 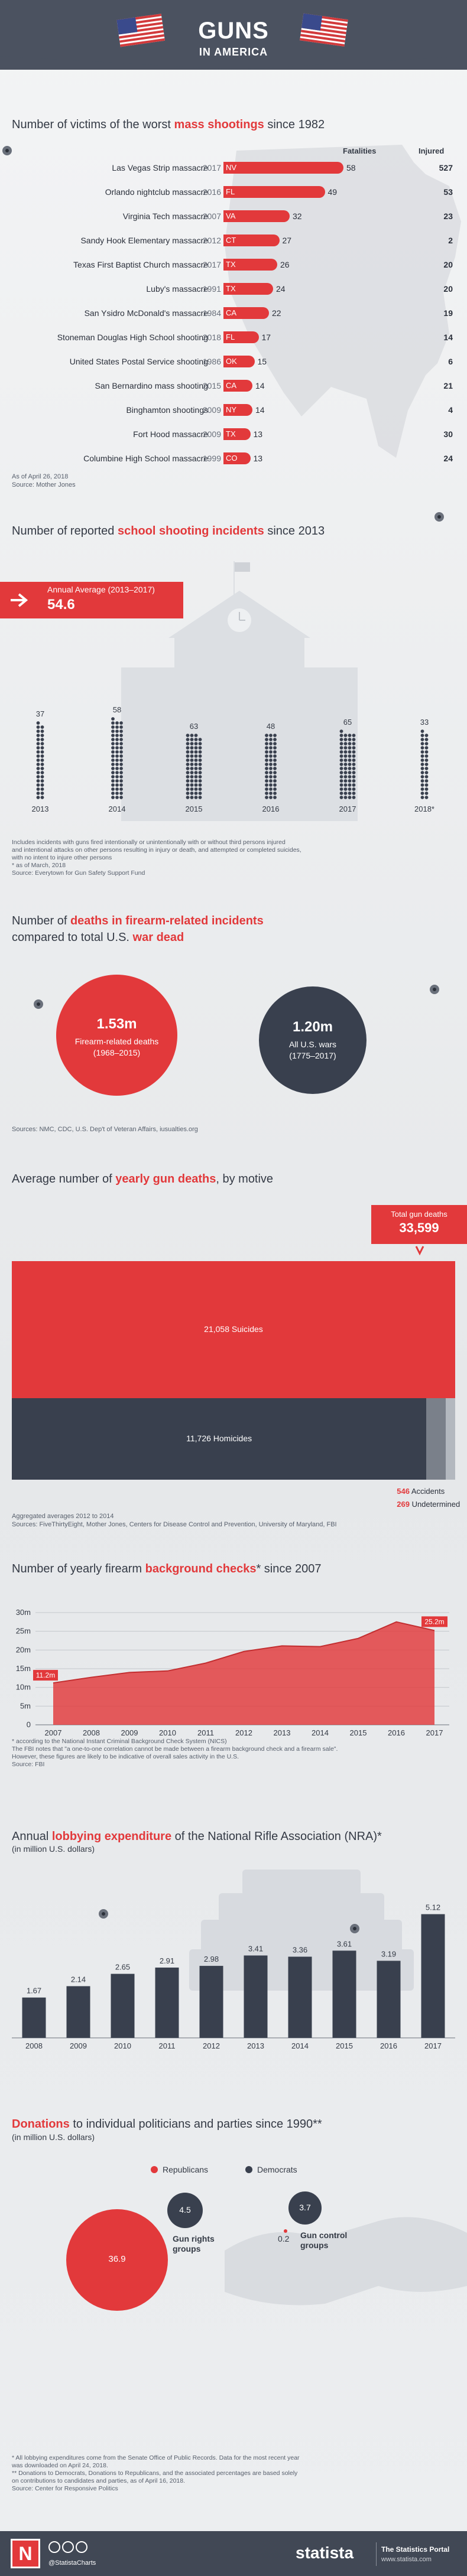 What do you see at coordinates (284, 2238) in the screenshot?
I see `rep-gun-control-value: 0.2` at bounding box center [284, 2238].